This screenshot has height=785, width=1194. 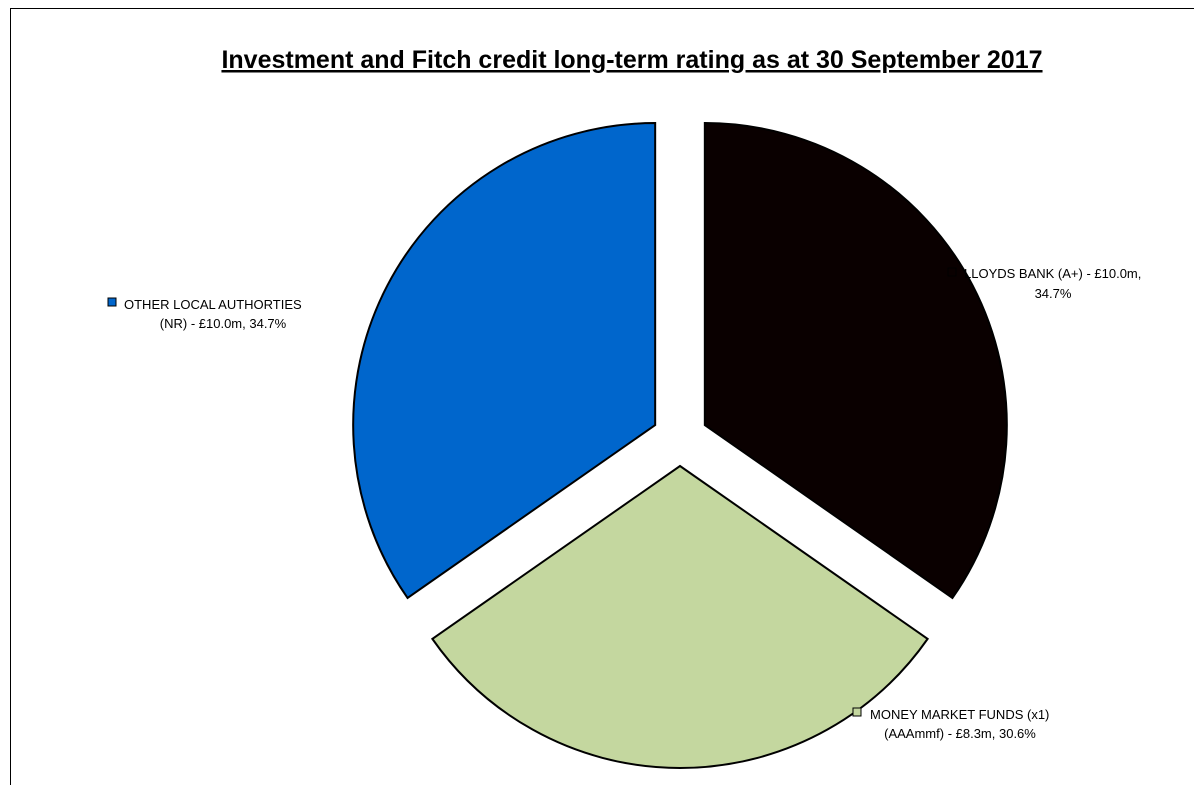 I want to click on slice-label-line2-2: (AAAmmf) - £8.3m, 30.6%, so click(x=960, y=733).